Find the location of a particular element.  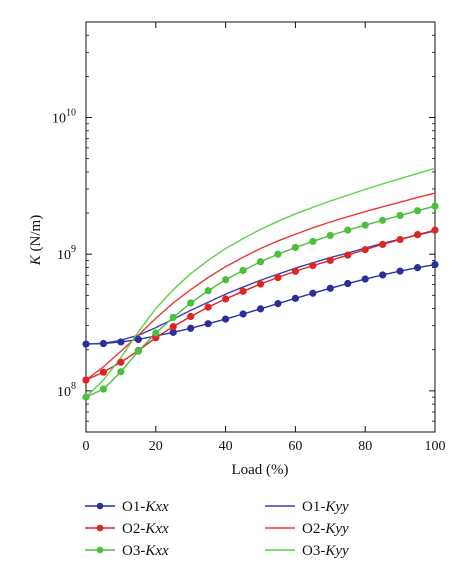

legend-item-o2-kyy: O2-Kyy is located at coordinates (307, 529).